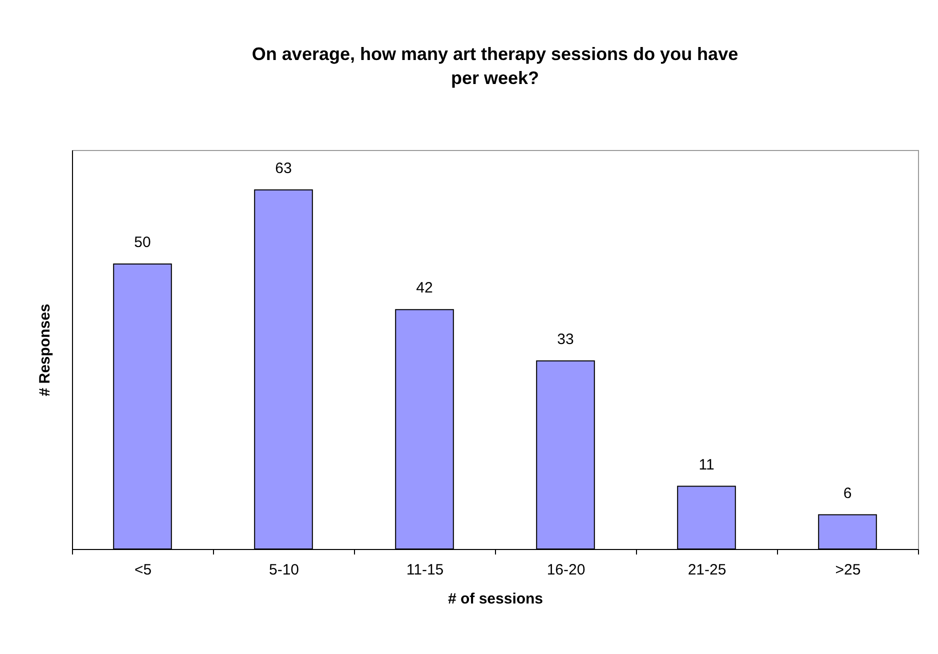 Image resolution: width=938 pixels, height=654 pixels. I want to click on x-tick-label: 16-20, so click(566, 570).